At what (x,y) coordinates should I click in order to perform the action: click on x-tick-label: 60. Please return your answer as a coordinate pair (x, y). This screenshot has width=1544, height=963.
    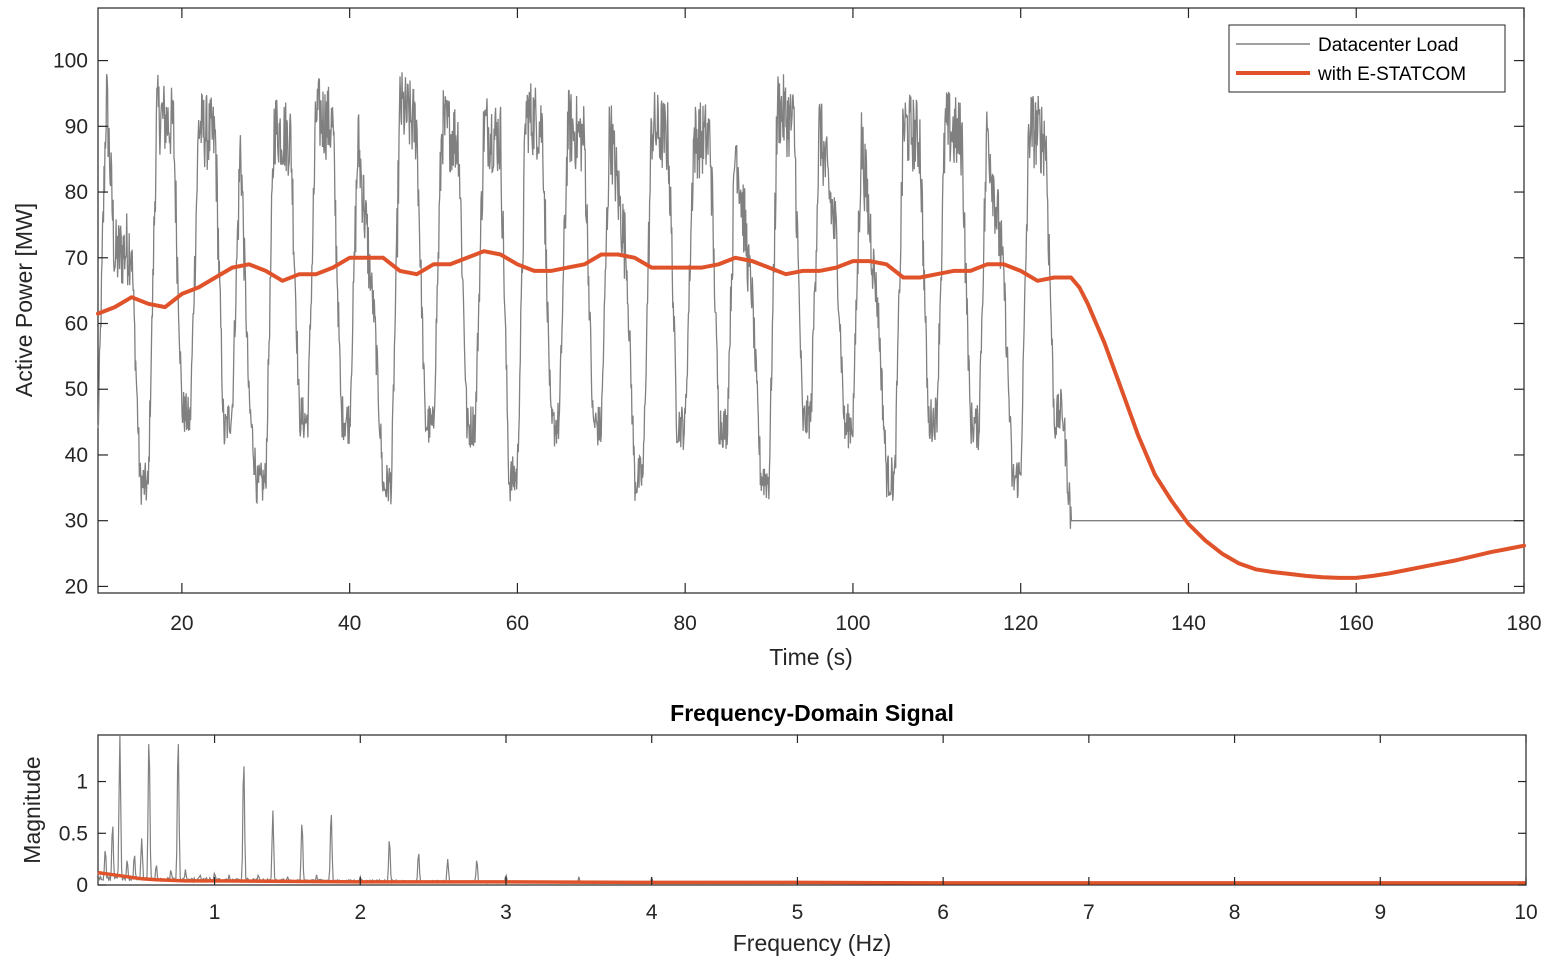
    Looking at the image, I should click on (517, 623).